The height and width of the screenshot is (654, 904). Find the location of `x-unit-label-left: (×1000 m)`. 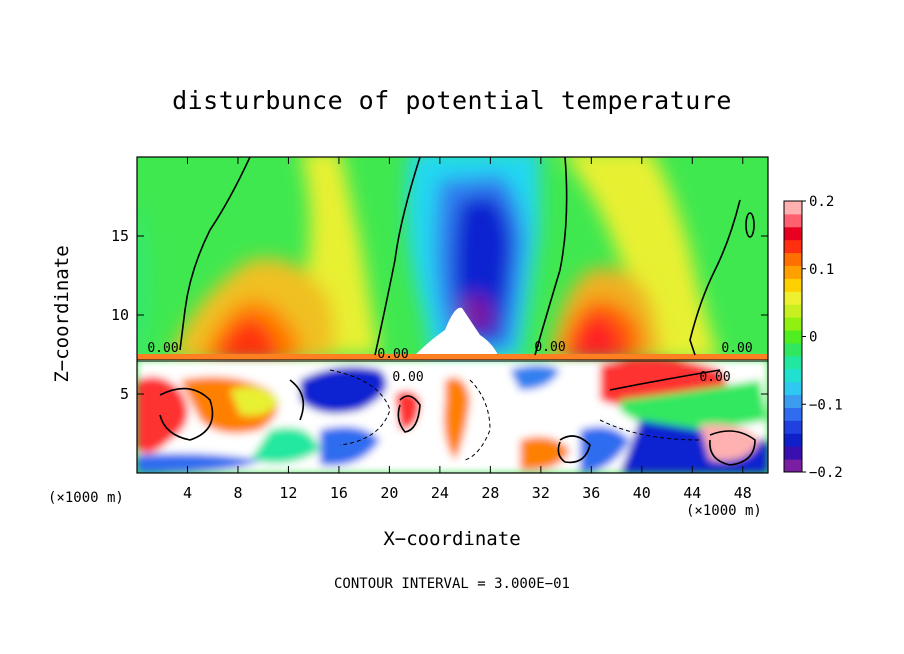

x-unit-label-left: (×1000 m) is located at coordinates (86, 498).